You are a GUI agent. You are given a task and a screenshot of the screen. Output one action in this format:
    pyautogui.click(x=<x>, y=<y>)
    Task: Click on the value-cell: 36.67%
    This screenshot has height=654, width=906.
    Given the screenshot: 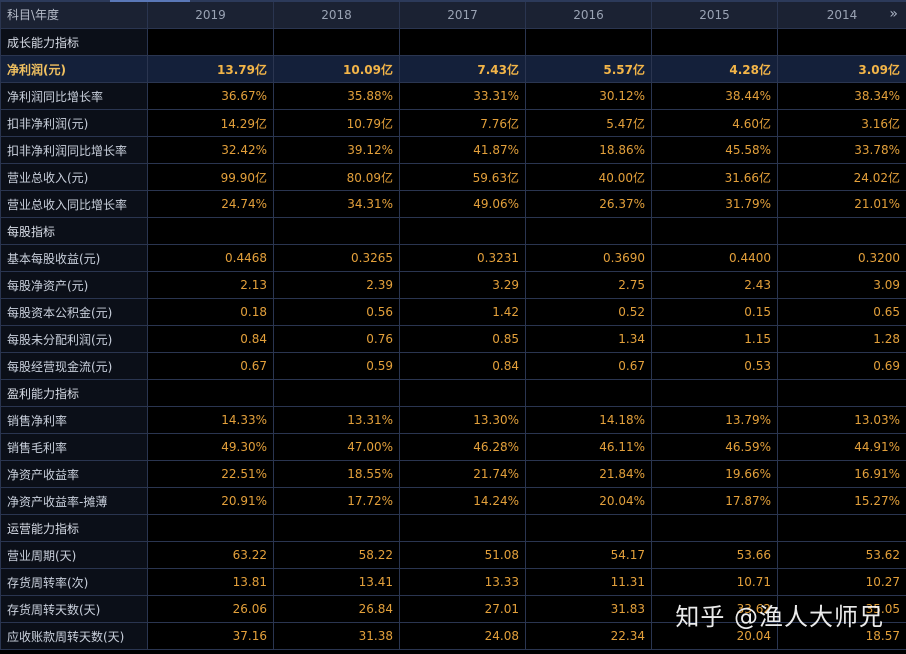 What is the action you would take?
    pyautogui.click(x=210, y=96)
    